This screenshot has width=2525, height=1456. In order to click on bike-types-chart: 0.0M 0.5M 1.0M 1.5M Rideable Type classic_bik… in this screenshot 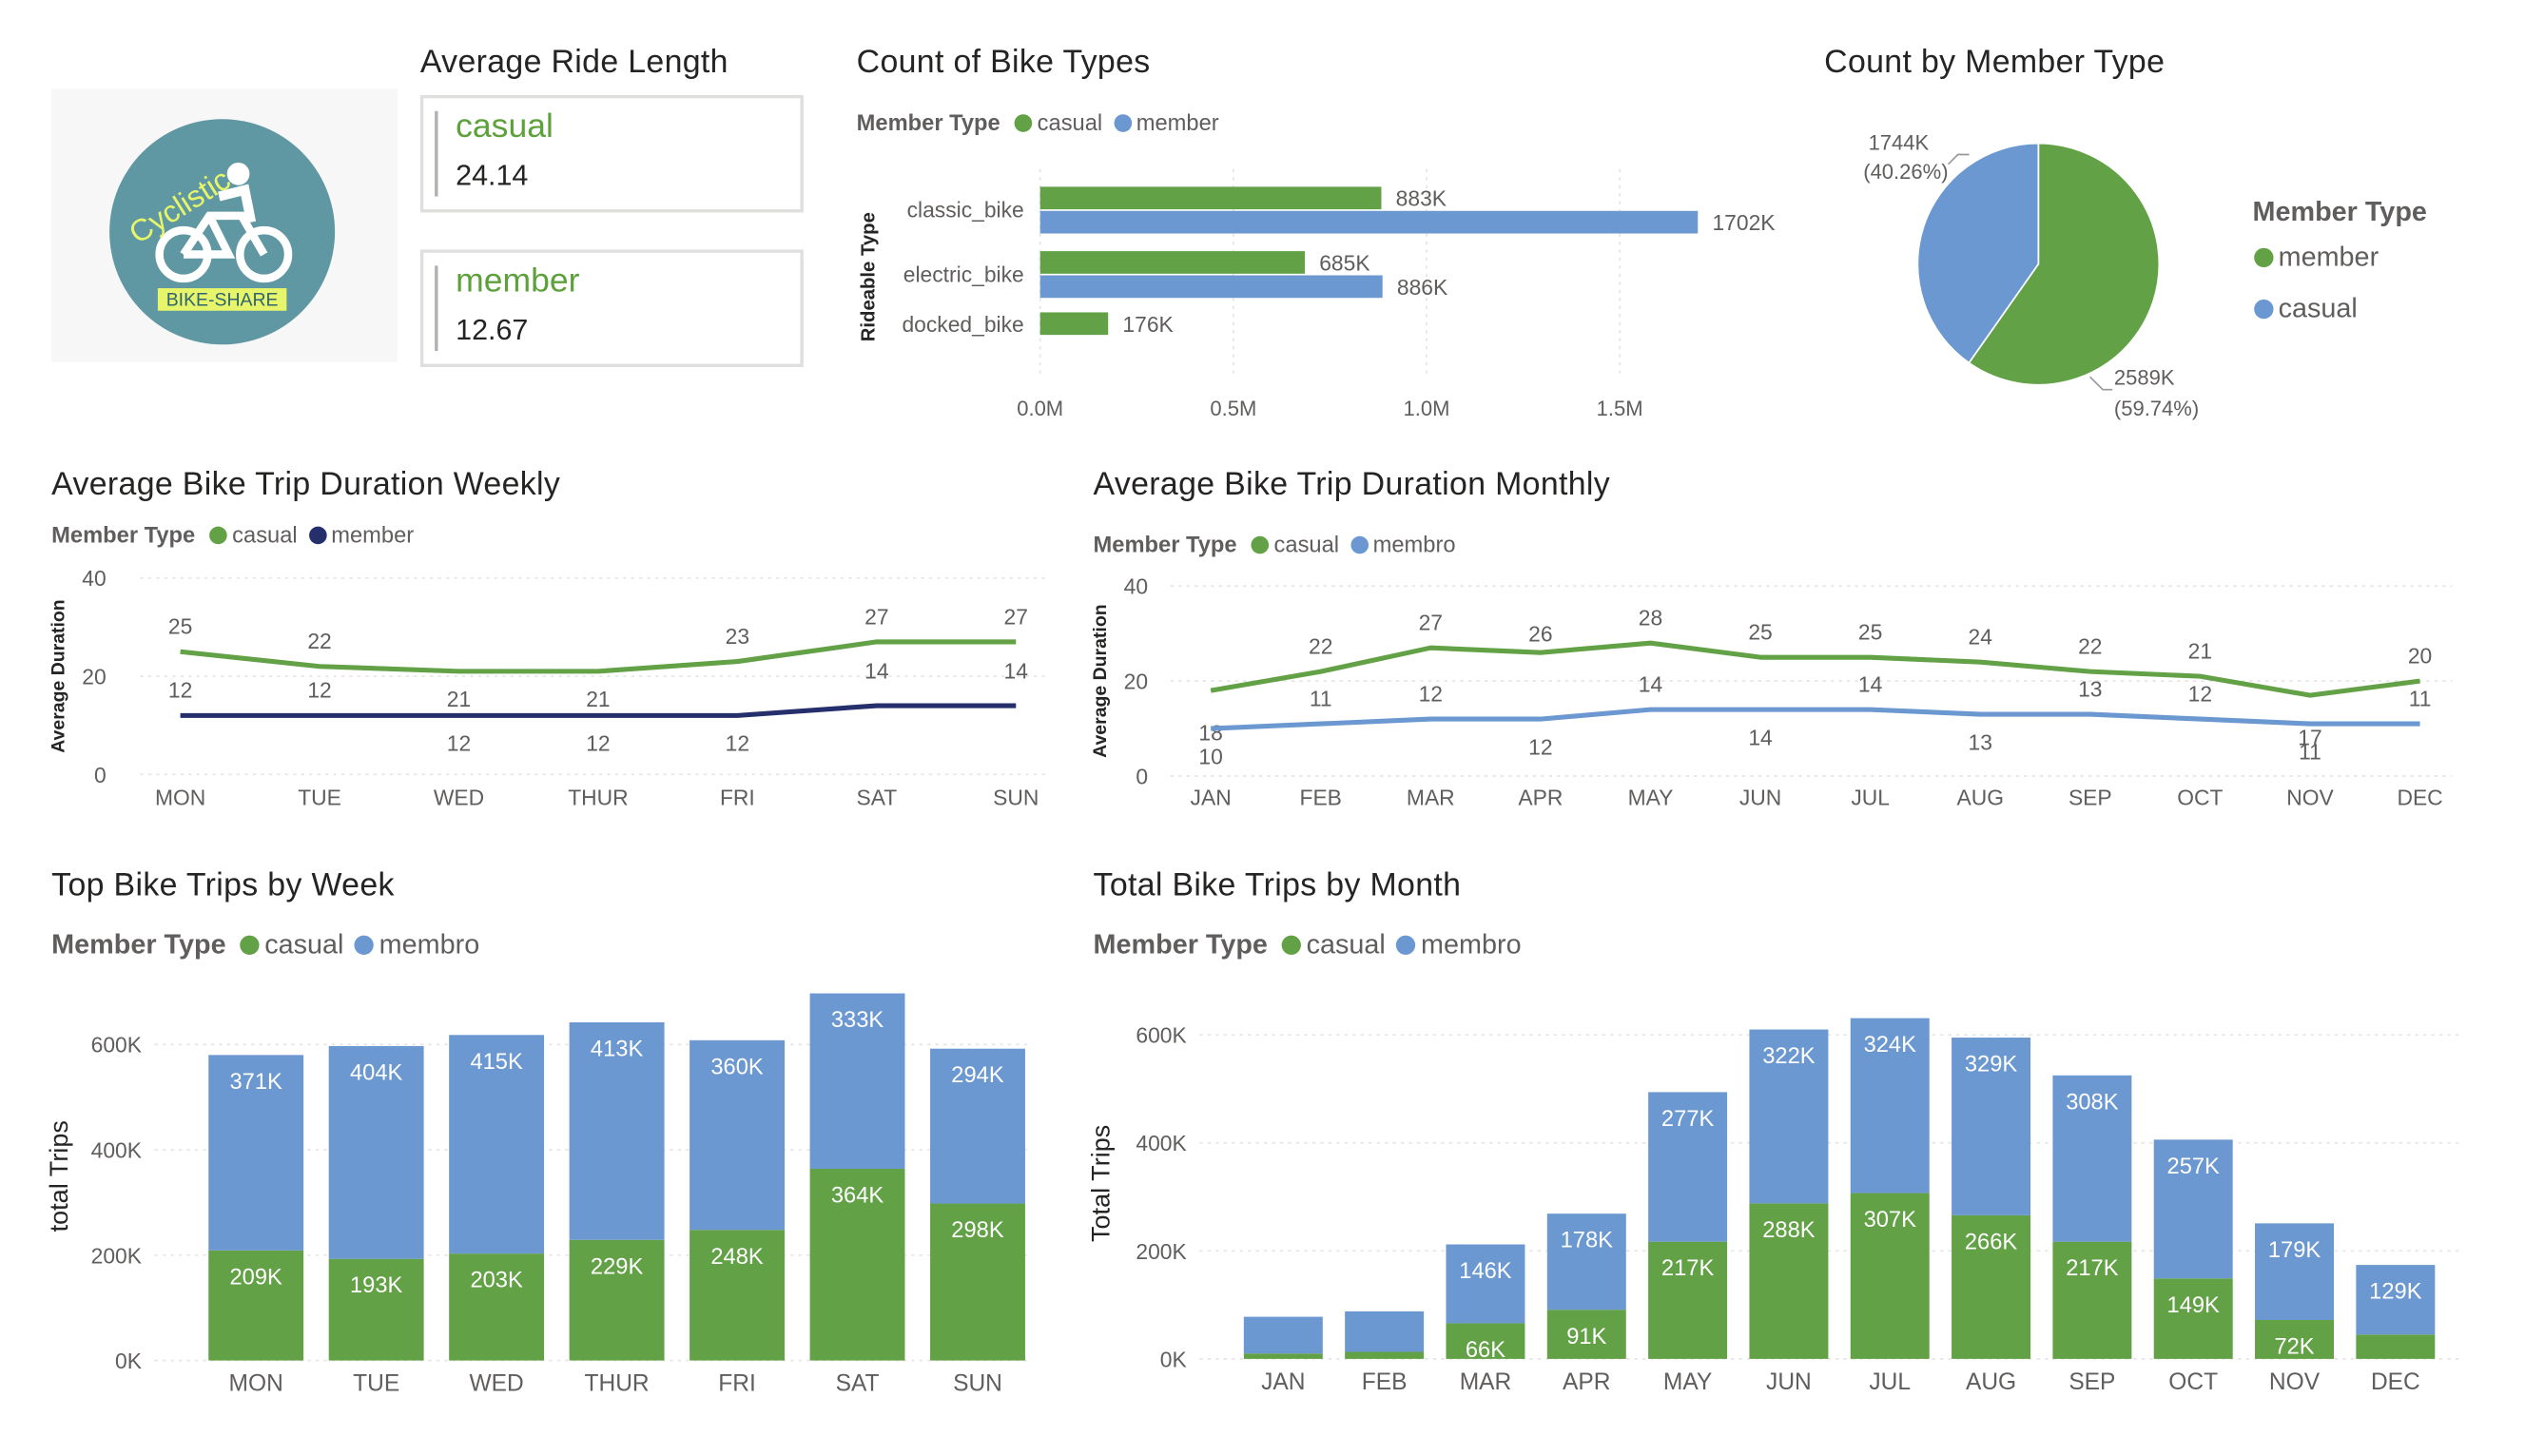, I will do `click(1317, 294)`.